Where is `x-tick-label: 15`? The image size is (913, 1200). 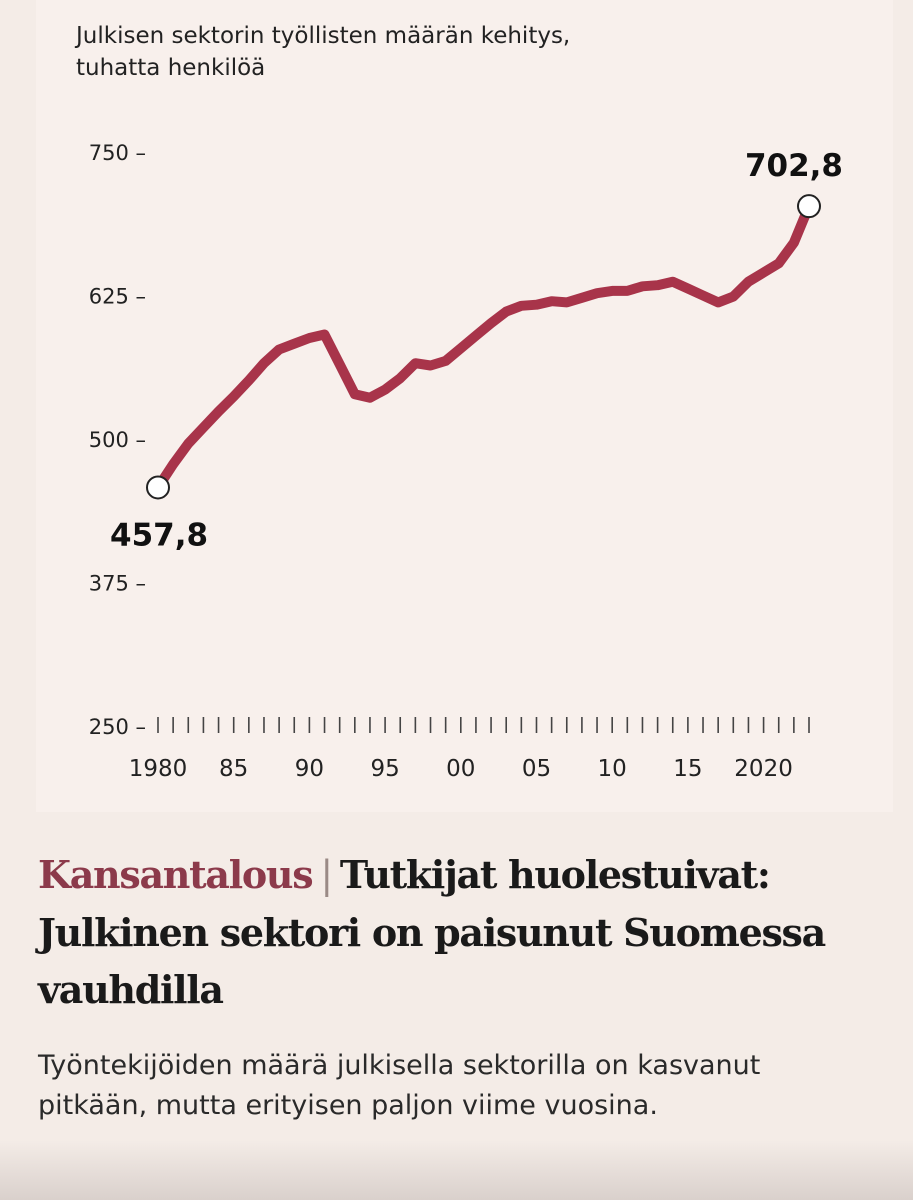
x-tick-label: 15 is located at coordinates (687, 769).